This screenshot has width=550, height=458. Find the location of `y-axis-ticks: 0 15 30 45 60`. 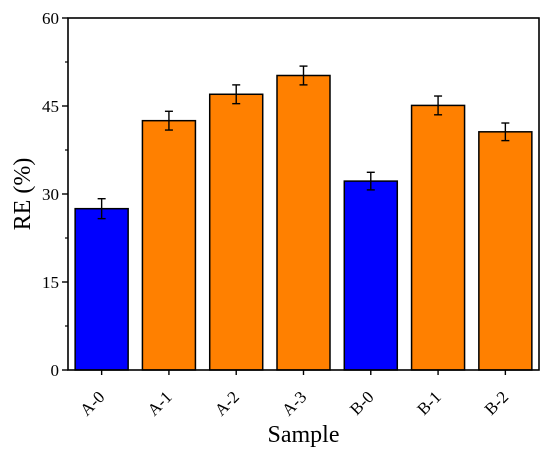

y-axis-ticks: 0 15 30 45 60 is located at coordinates (55, 194).